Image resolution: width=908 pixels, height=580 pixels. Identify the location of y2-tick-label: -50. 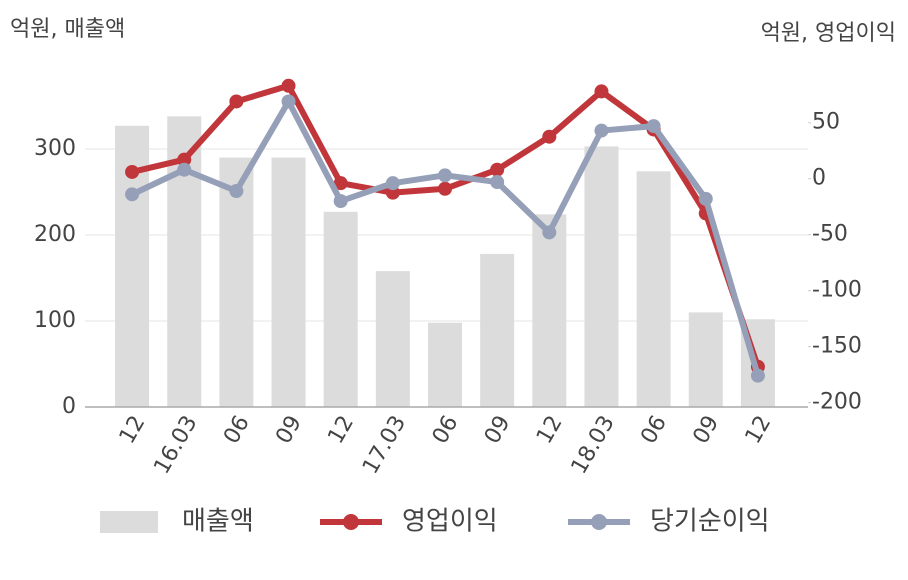
(830, 234).